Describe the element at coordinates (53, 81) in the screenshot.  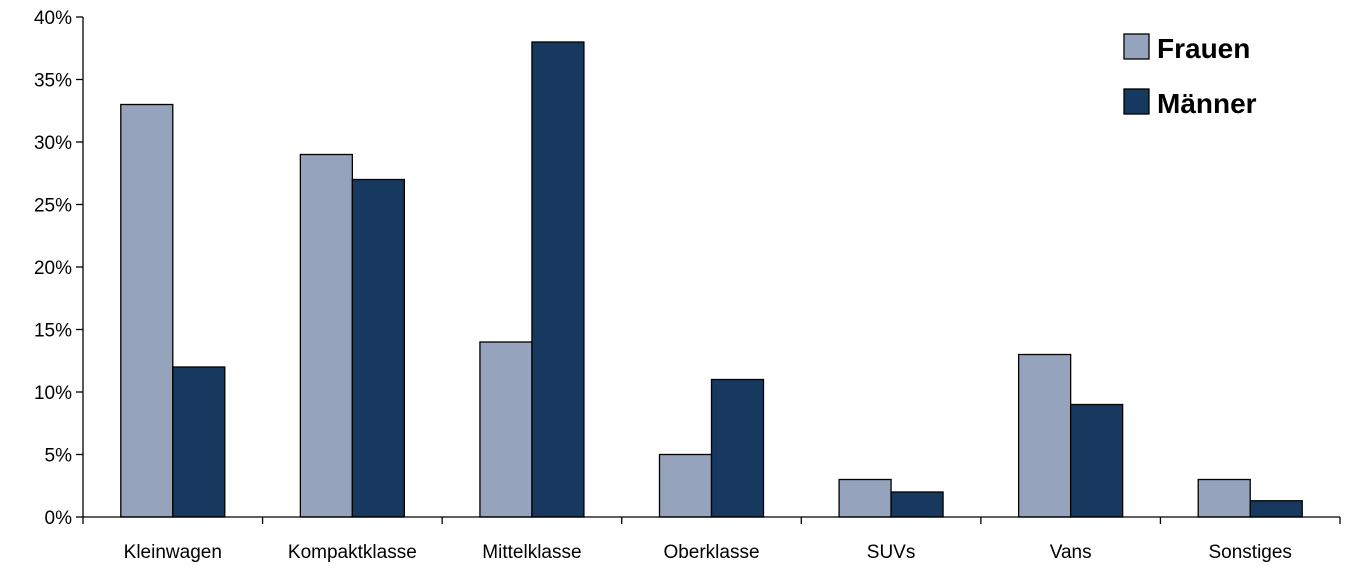
I see `y-tick-label-35: 35%` at that location.